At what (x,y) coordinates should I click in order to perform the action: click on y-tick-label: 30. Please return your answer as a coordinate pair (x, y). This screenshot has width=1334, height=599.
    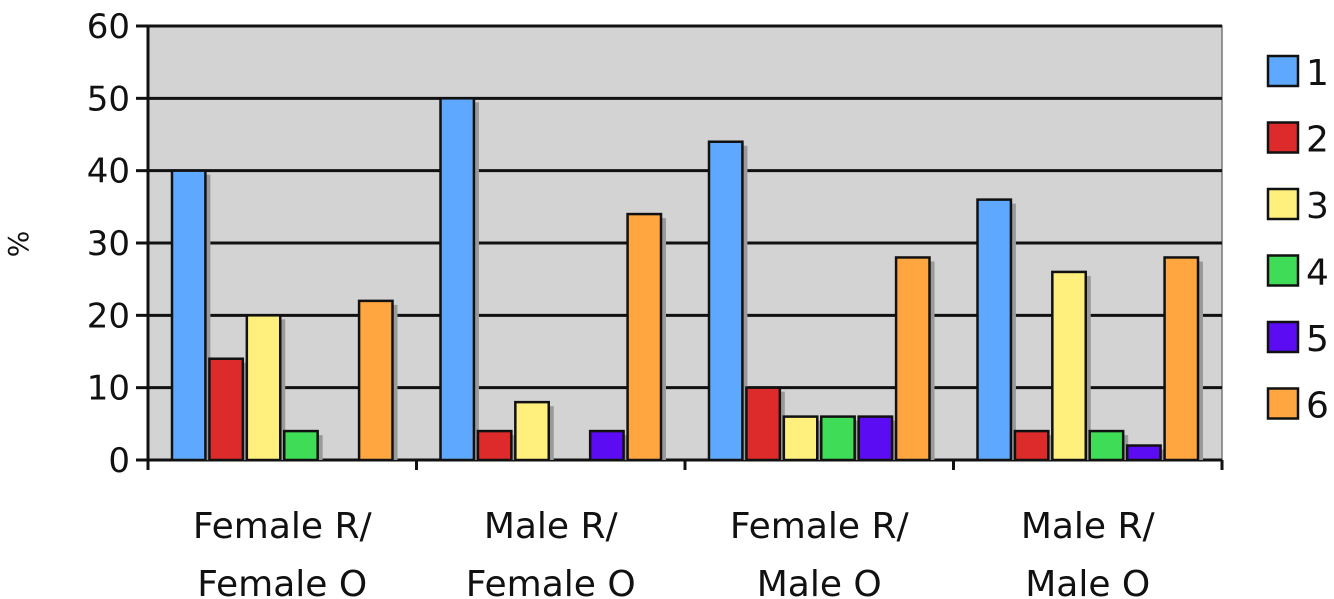
    Looking at the image, I should click on (108, 244).